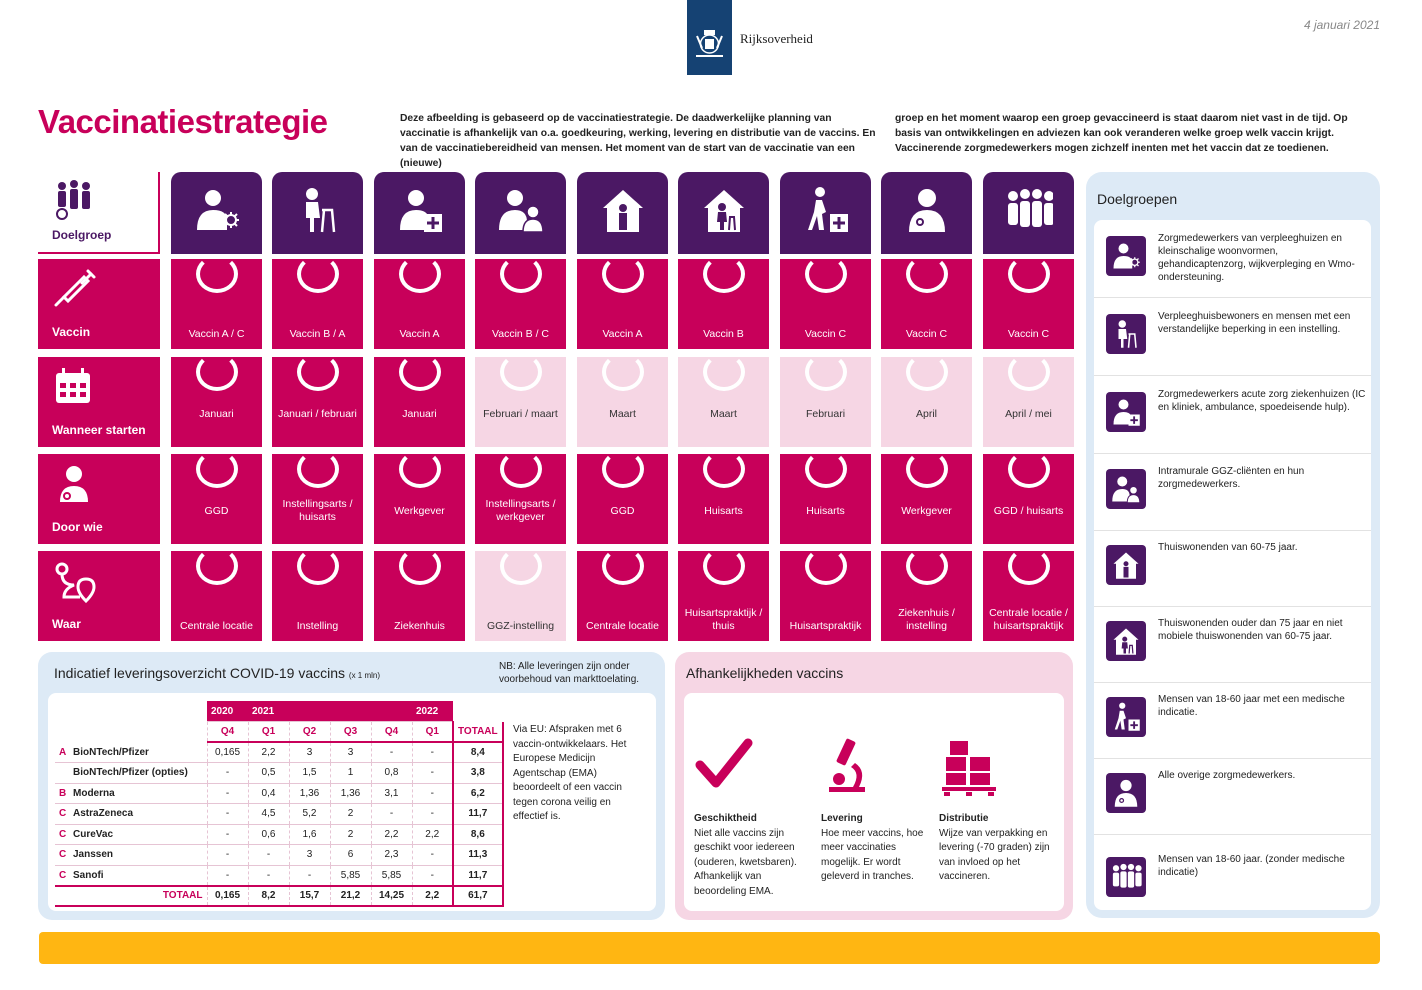 Image resolution: width=1422 pixels, height=990 pixels. What do you see at coordinates (317, 413) in the screenshot?
I see `cell-text: Januari / februari` at bounding box center [317, 413].